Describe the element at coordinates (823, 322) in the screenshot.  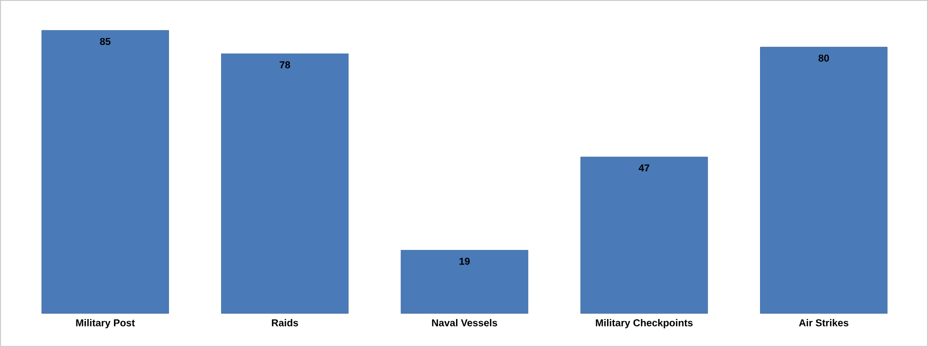
I see `x-tick-label: Air Strikes` at that location.